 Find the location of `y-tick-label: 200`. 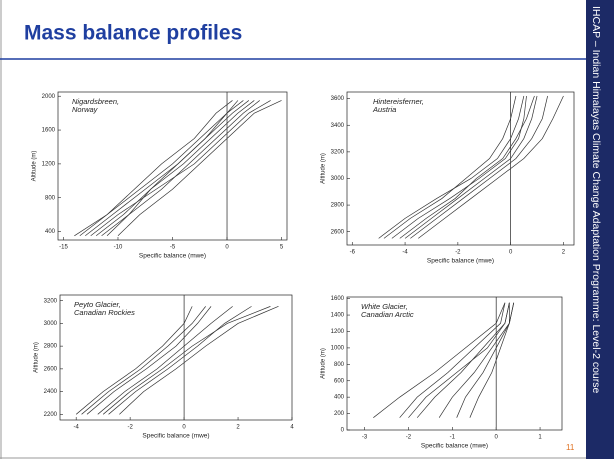

y-tick-label: 200 is located at coordinates (339, 414).